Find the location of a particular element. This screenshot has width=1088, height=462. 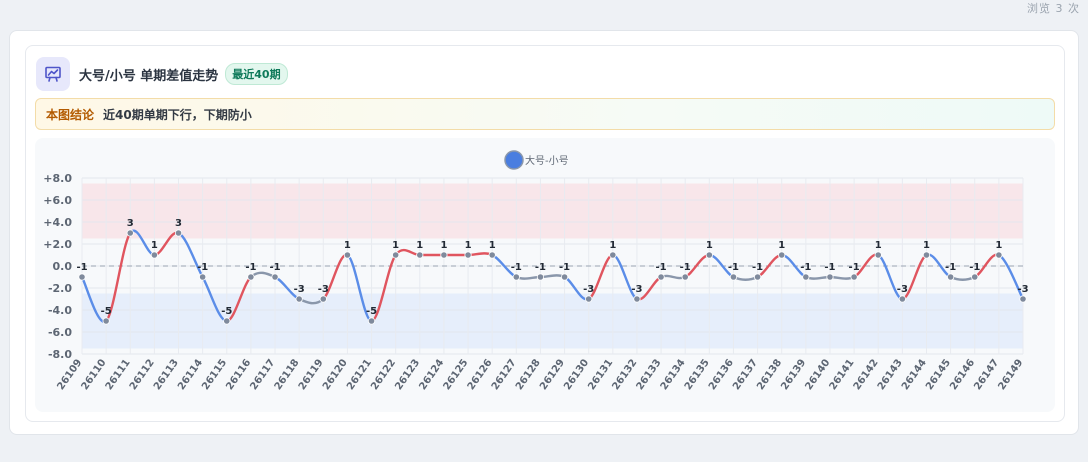

y-tick-label: -4.0 is located at coordinates (60, 310).